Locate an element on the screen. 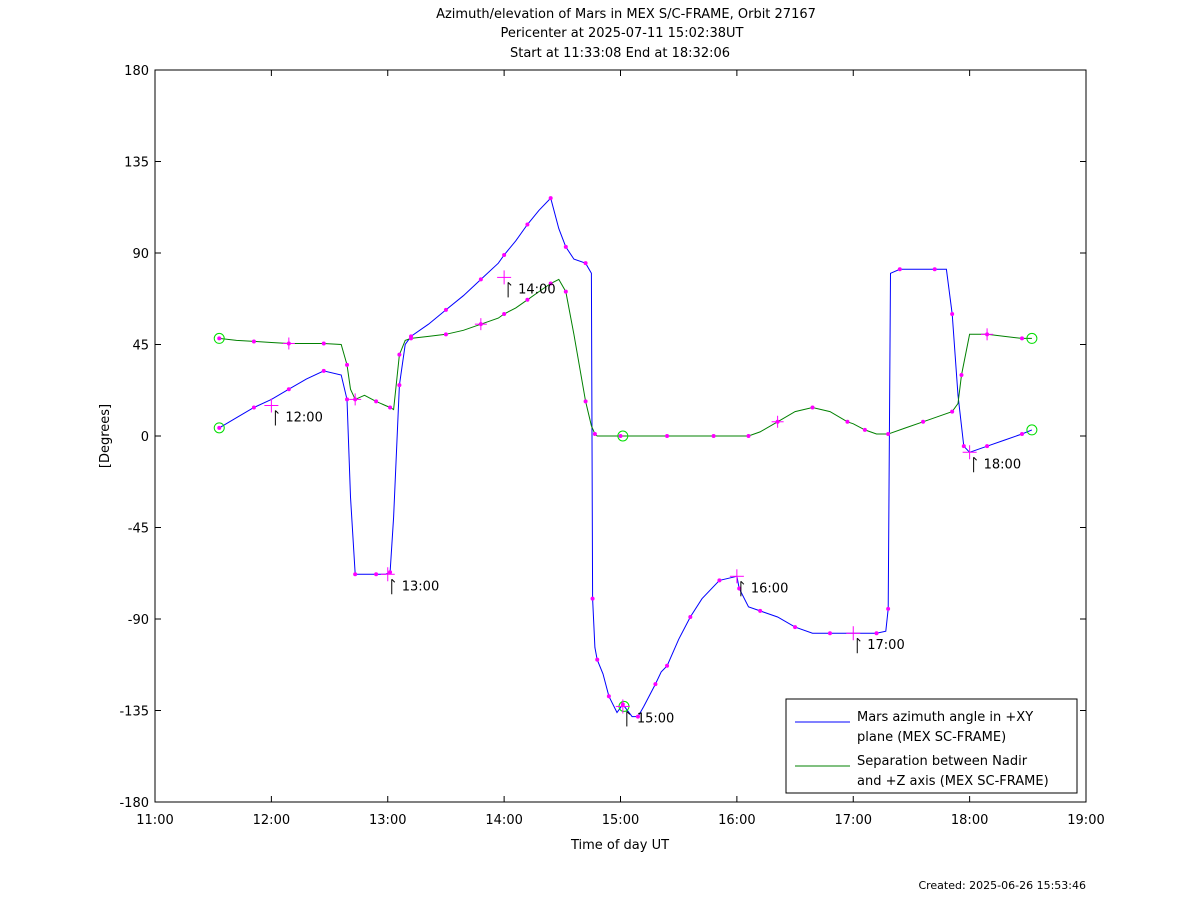  x-tick-label: 19:00 is located at coordinates (1085, 820).